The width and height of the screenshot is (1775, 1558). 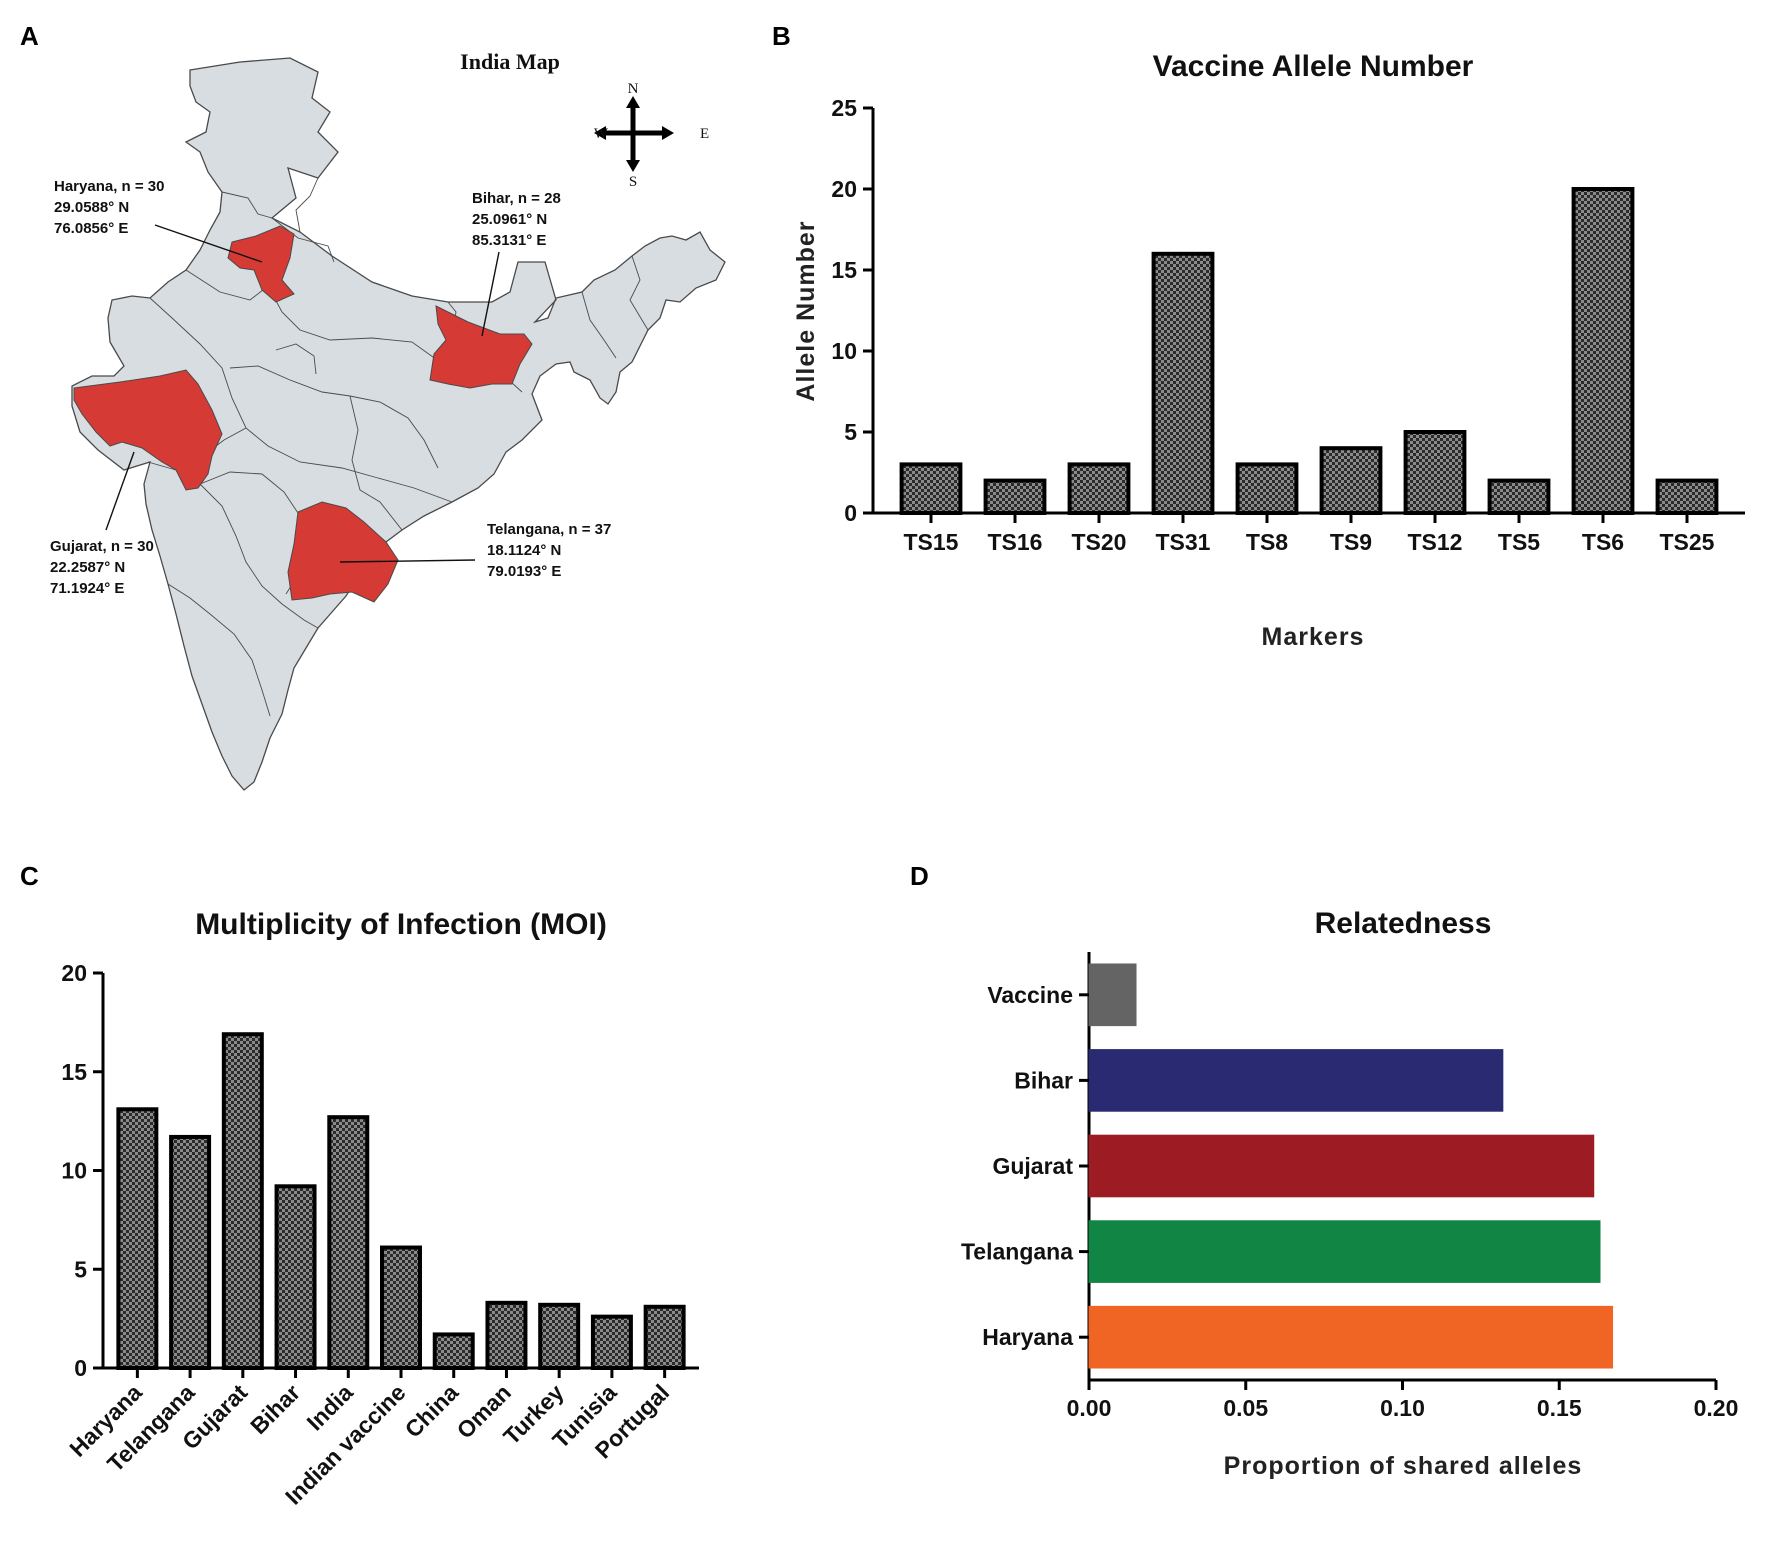 I want to click on x-axis-label: Proportion of shared alleles, so click(x=1403, y=1466).